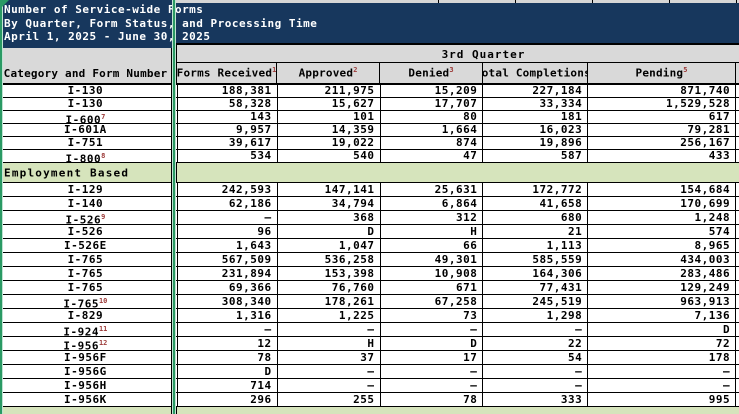 This screenshot has height=414, width=739. I want to click on value-cell: 69,366, so click(228, 287).